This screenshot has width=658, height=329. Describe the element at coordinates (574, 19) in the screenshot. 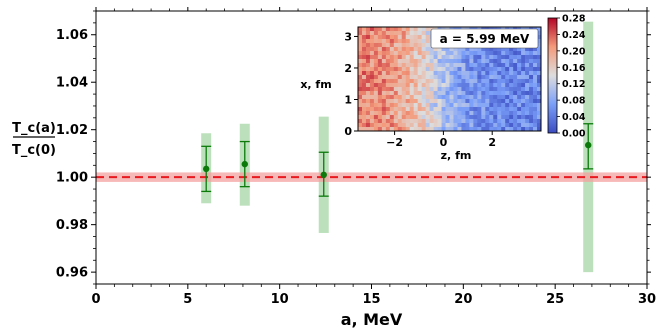

I see `colorbar-tick-label-7: 0.28` at that location.